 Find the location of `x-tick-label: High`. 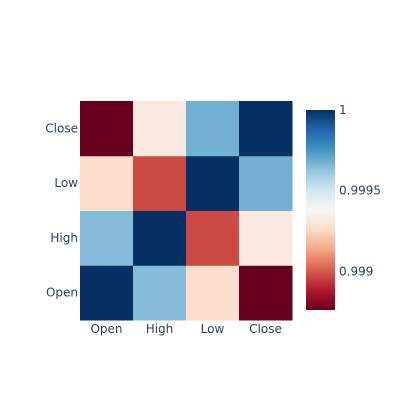

x-tick-label: High is located at coordinates (160, 329).